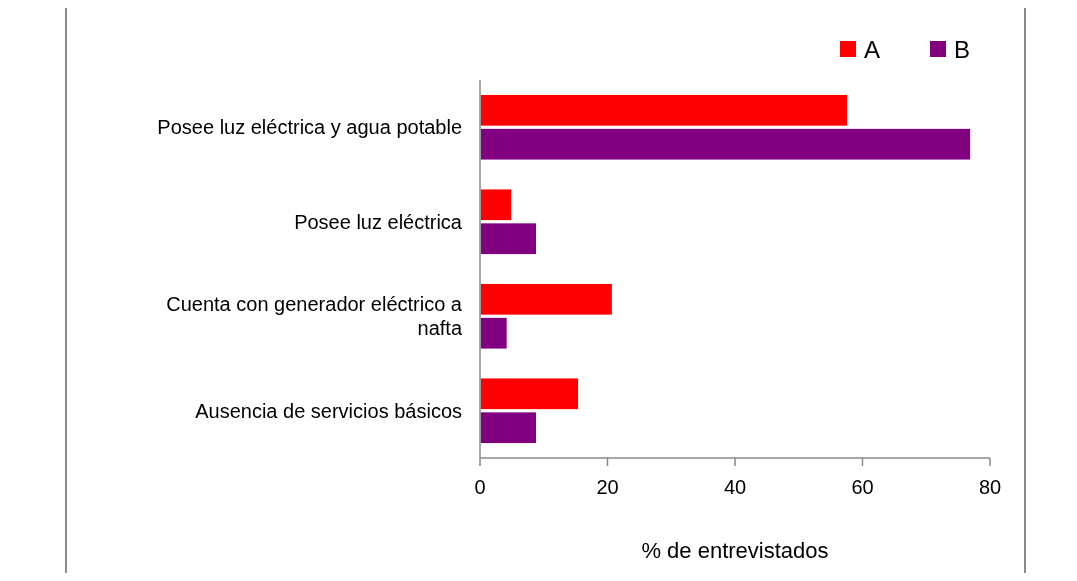 The height and width of the screenshot is (581, 1077). I want to click on x-tick-label: 40, so click(735, 487).